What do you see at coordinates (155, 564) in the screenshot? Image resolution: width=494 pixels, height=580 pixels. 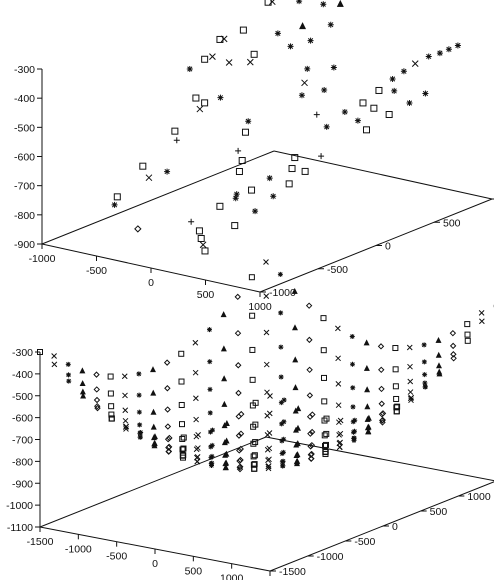 I see `x-tick-label: 0` at bounding box center [155, 564].